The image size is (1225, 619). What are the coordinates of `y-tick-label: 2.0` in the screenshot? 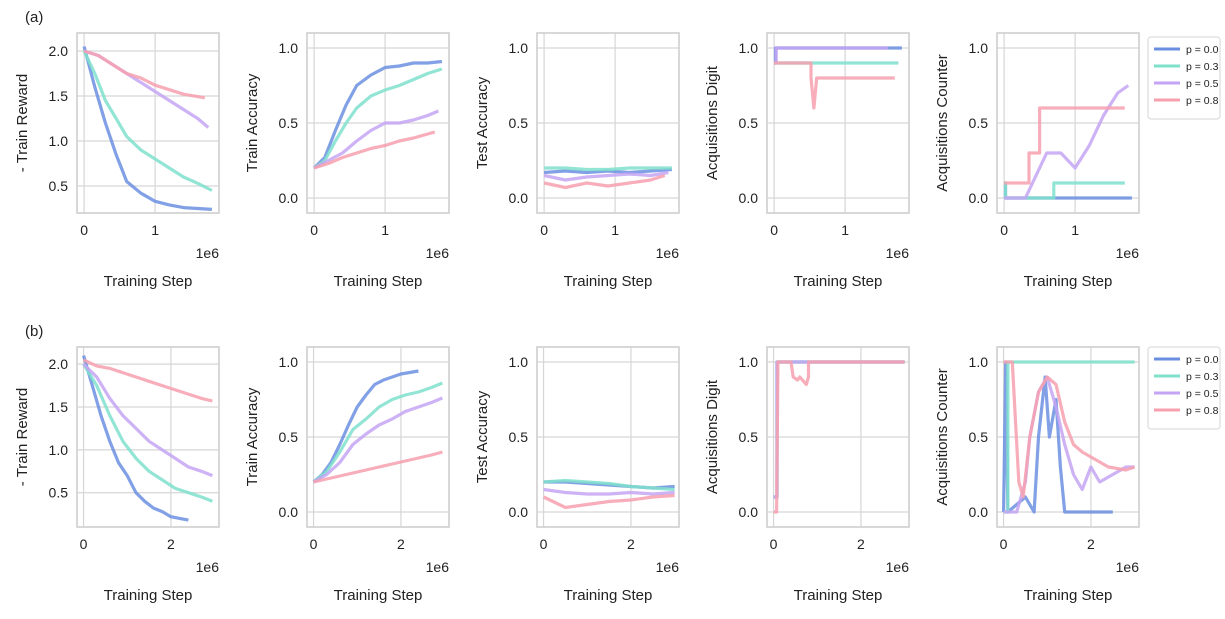 It's located at (59, 364).